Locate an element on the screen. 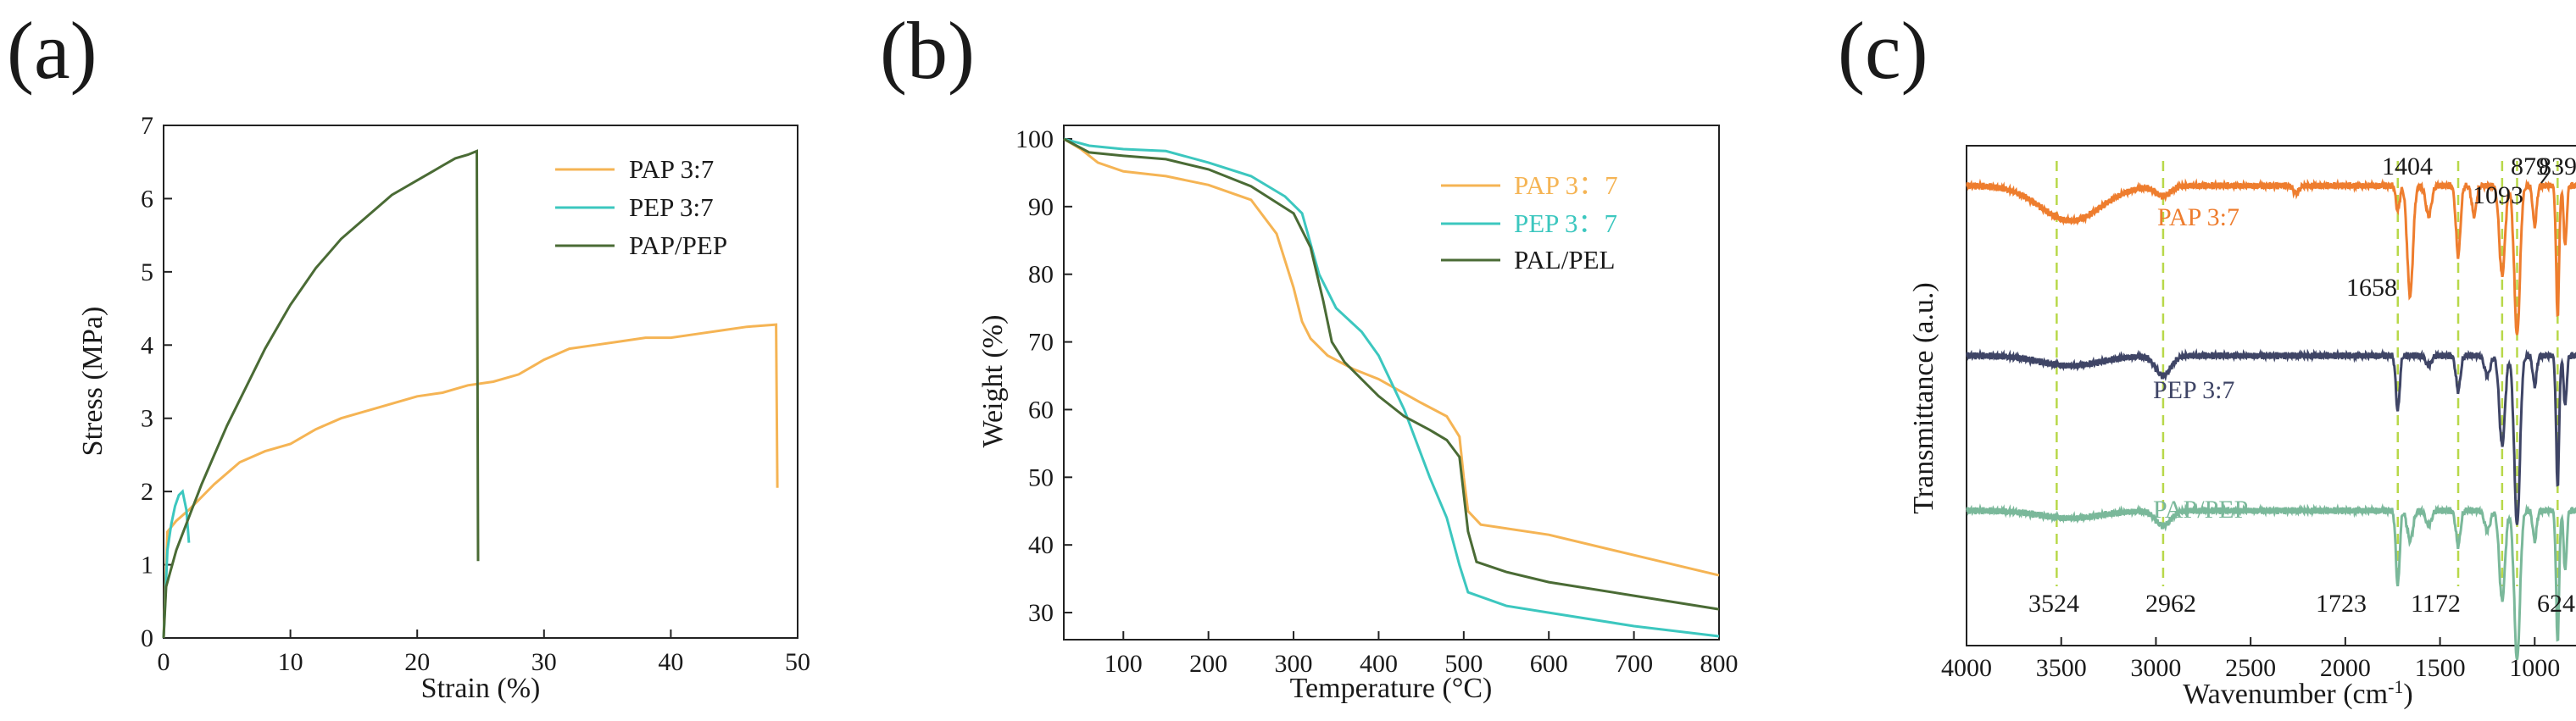 The width and height of the screenshot is (2576, 721). x-tick-label: 40 is located at coordinates (670, 662).